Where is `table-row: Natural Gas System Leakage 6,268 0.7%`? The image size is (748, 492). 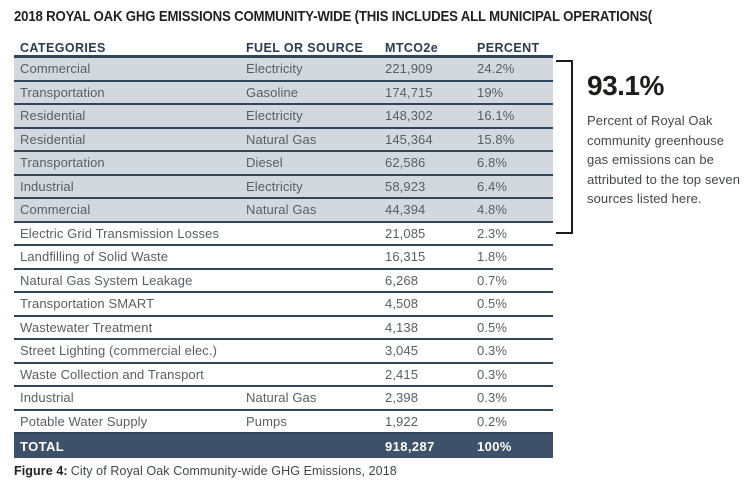 table-row: Natural Gas System Leakage 6,268 0.7% is located at coordinates (283, 281).